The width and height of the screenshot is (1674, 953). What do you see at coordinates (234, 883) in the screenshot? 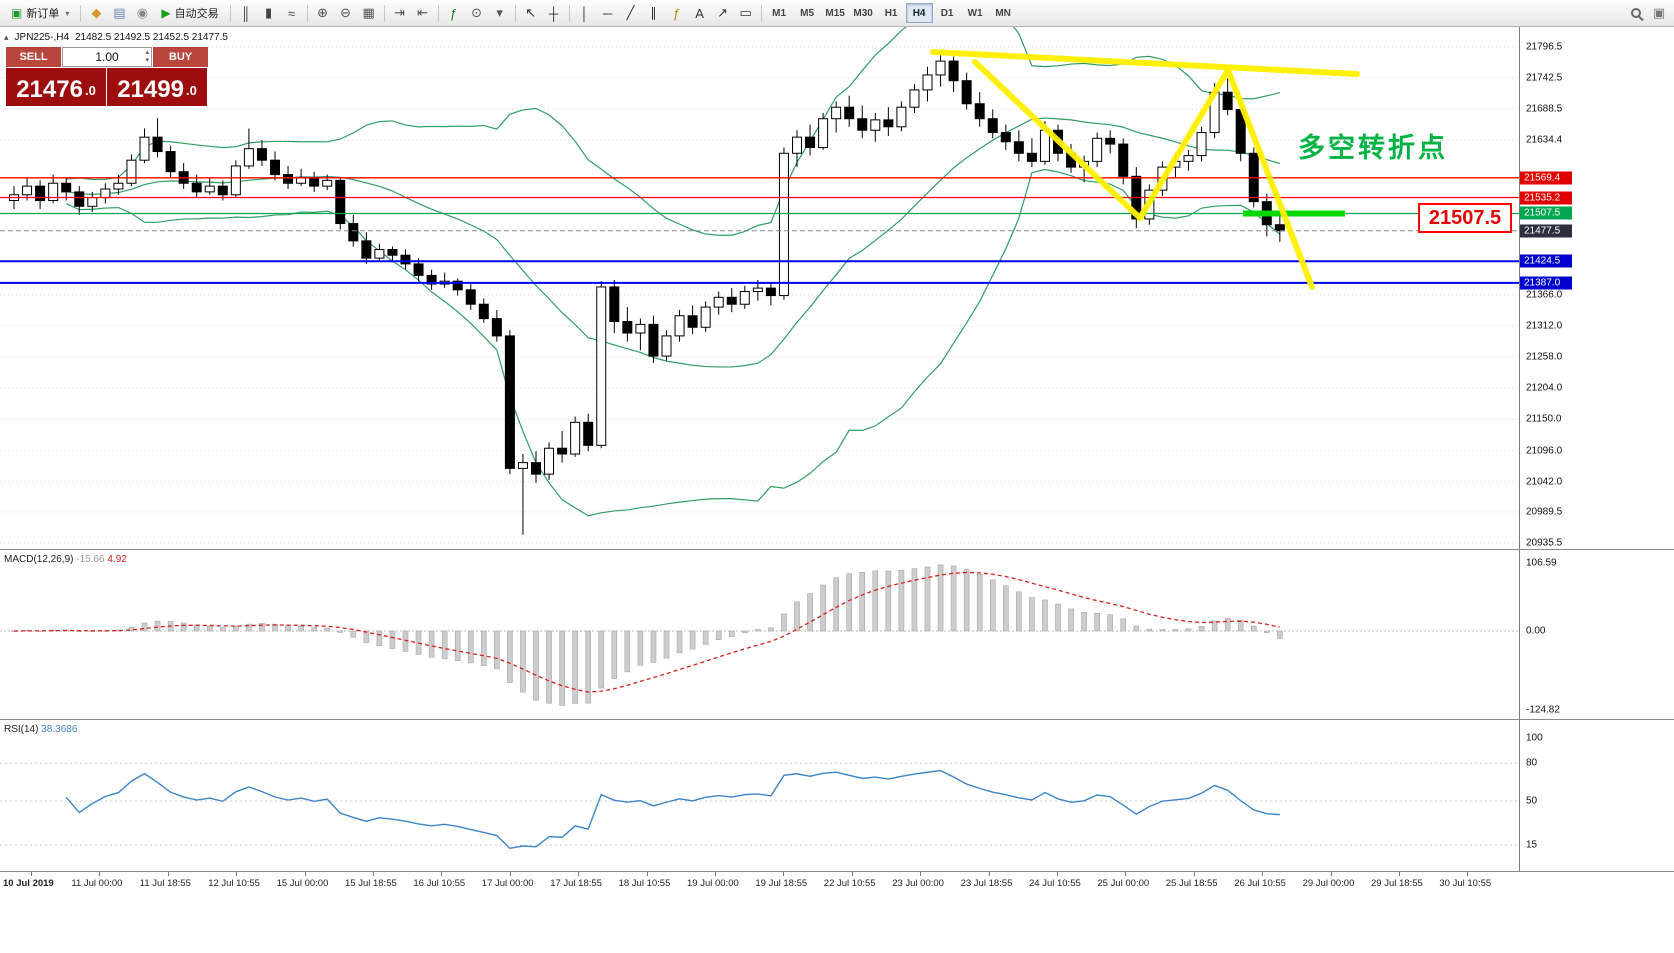
I see `time-axis-label: 12 Jul 10:55` at bounding box center [234, 883].